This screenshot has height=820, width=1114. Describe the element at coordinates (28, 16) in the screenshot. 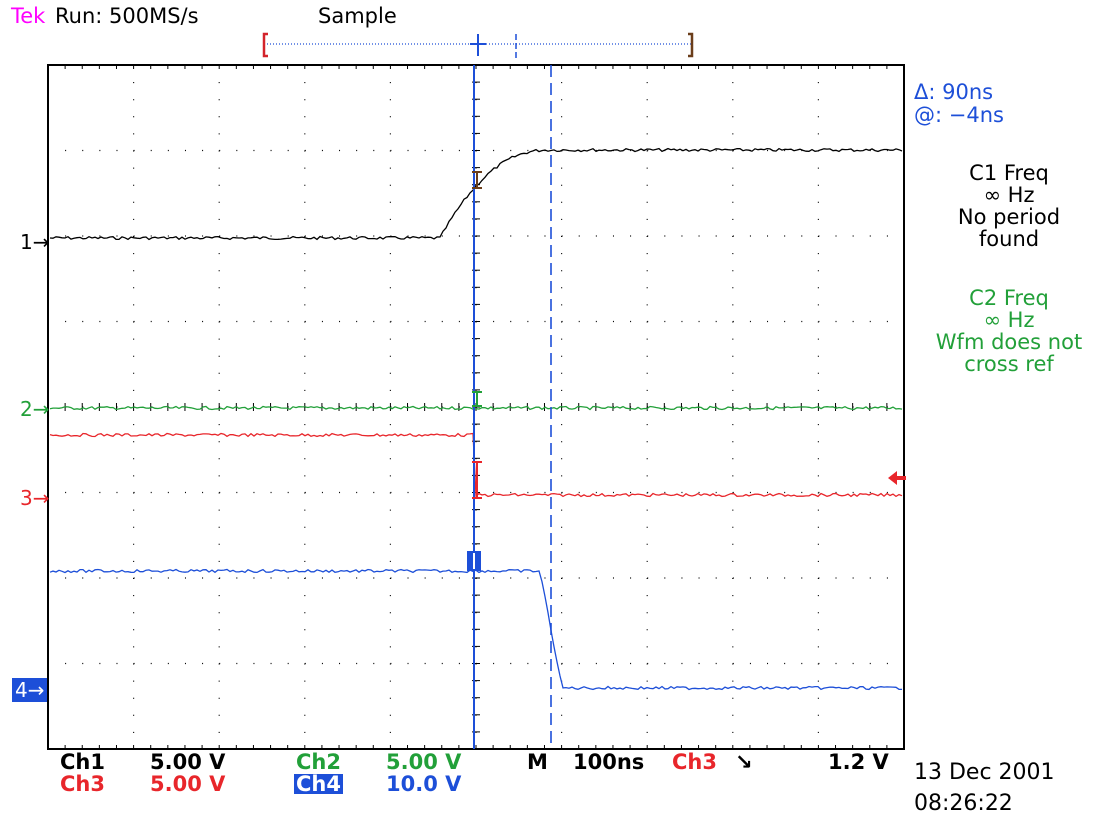

I see `brand-logo: Tek` at that location.